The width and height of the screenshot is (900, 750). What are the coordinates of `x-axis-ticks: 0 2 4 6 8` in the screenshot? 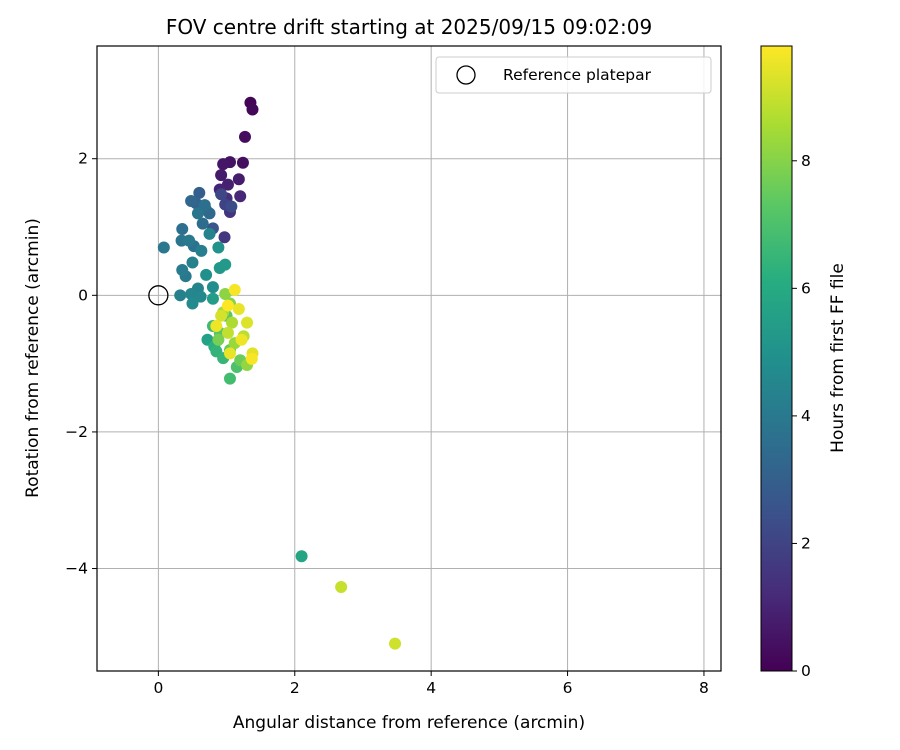 It's located at (431, 684).